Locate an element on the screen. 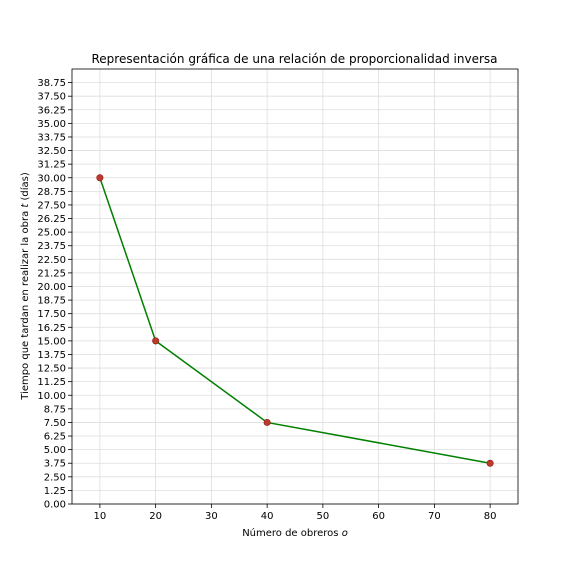 The image size is (576, 576). y-tick-label: 36.25 is located at coordinates (51, 110).